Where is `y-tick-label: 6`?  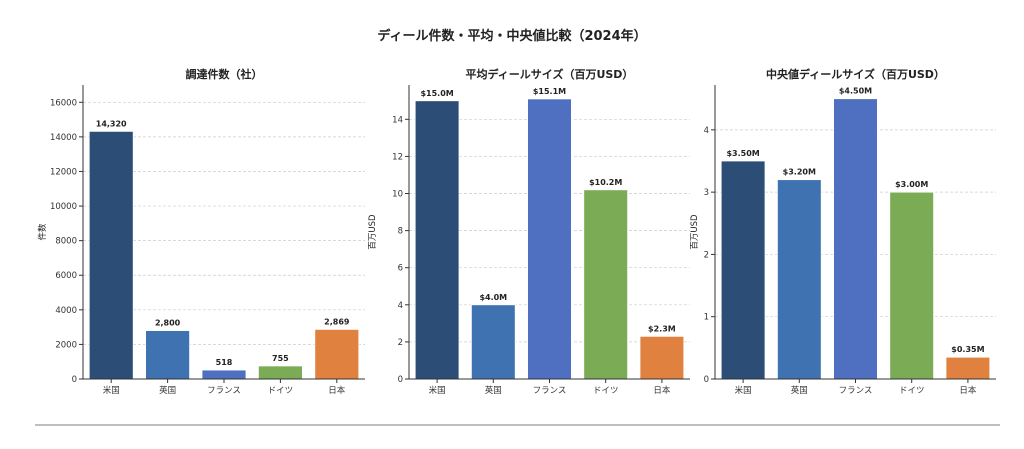 y-tick-label: 6 is located at coordinates (400, 269).